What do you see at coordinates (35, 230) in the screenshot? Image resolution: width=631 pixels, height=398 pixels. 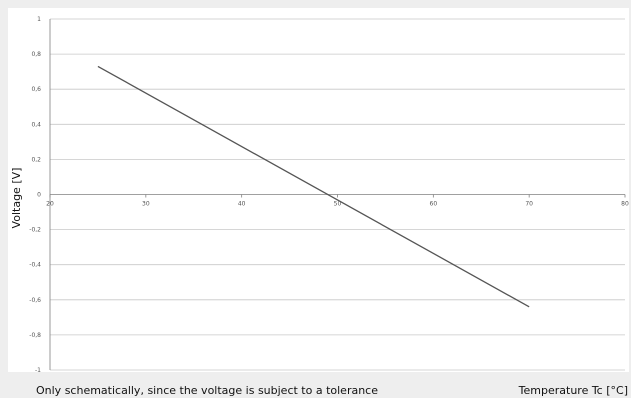 I see `y-tick-label: -0,2` at bounding box center [35, 230].